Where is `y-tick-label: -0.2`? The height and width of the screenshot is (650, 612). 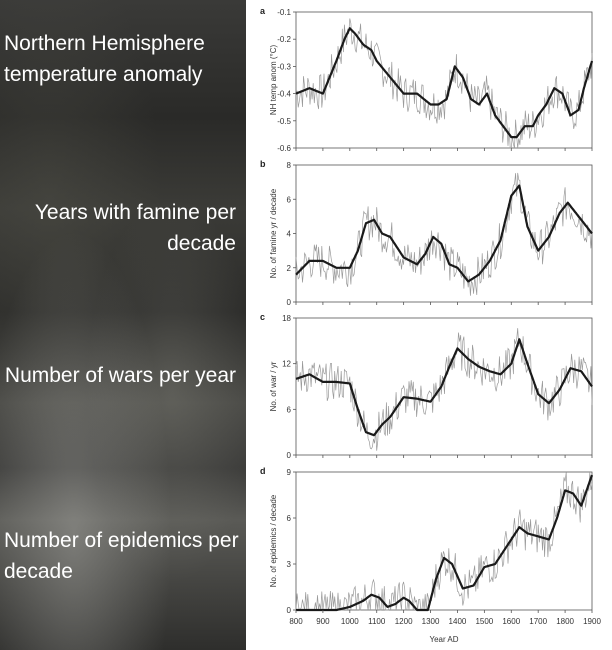 y-tick-label: -0.2 is located at coordinates (284, 39).